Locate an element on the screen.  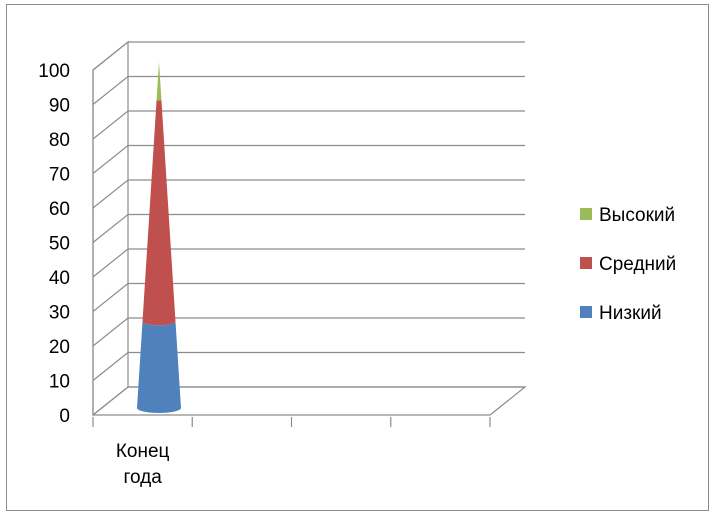
x-tick-label: Конец года is located at coordinates (143, 464).